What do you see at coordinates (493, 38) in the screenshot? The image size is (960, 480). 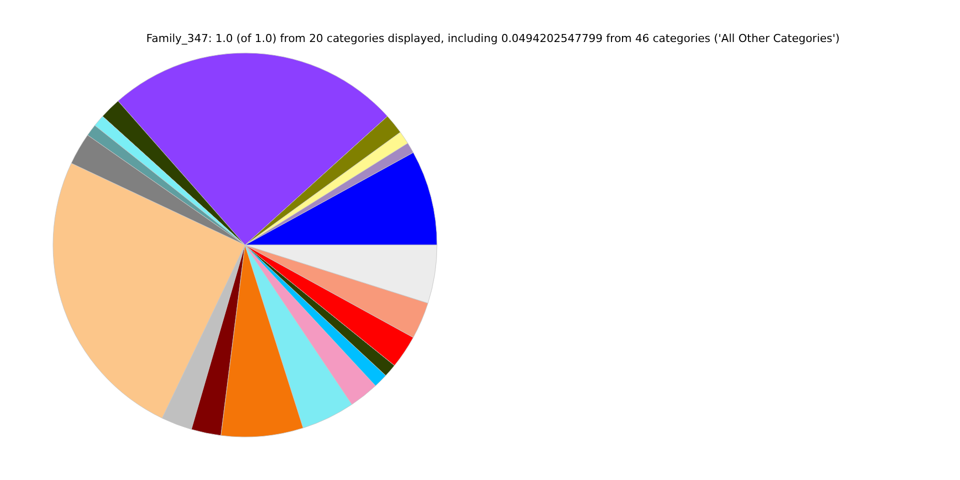 I see `text: Family_347: 1.0 (of 1.0) from 20 categories displayed, including 0.0494202547799 from 46 categories ('All Other Categories')` at bounding box center [493, 38].